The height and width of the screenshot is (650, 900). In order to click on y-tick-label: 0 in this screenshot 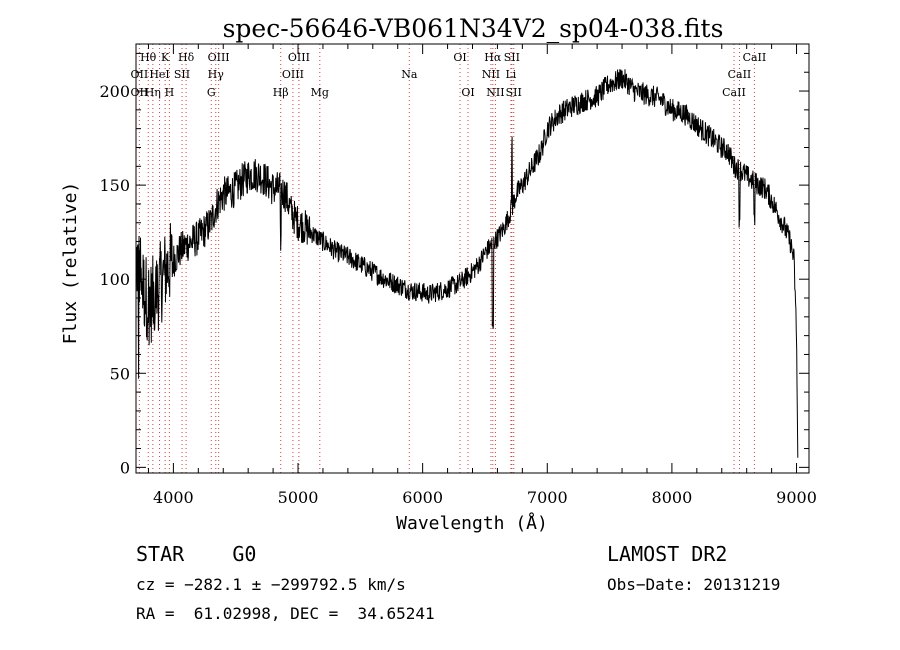, I will do `click(125, 467)`.